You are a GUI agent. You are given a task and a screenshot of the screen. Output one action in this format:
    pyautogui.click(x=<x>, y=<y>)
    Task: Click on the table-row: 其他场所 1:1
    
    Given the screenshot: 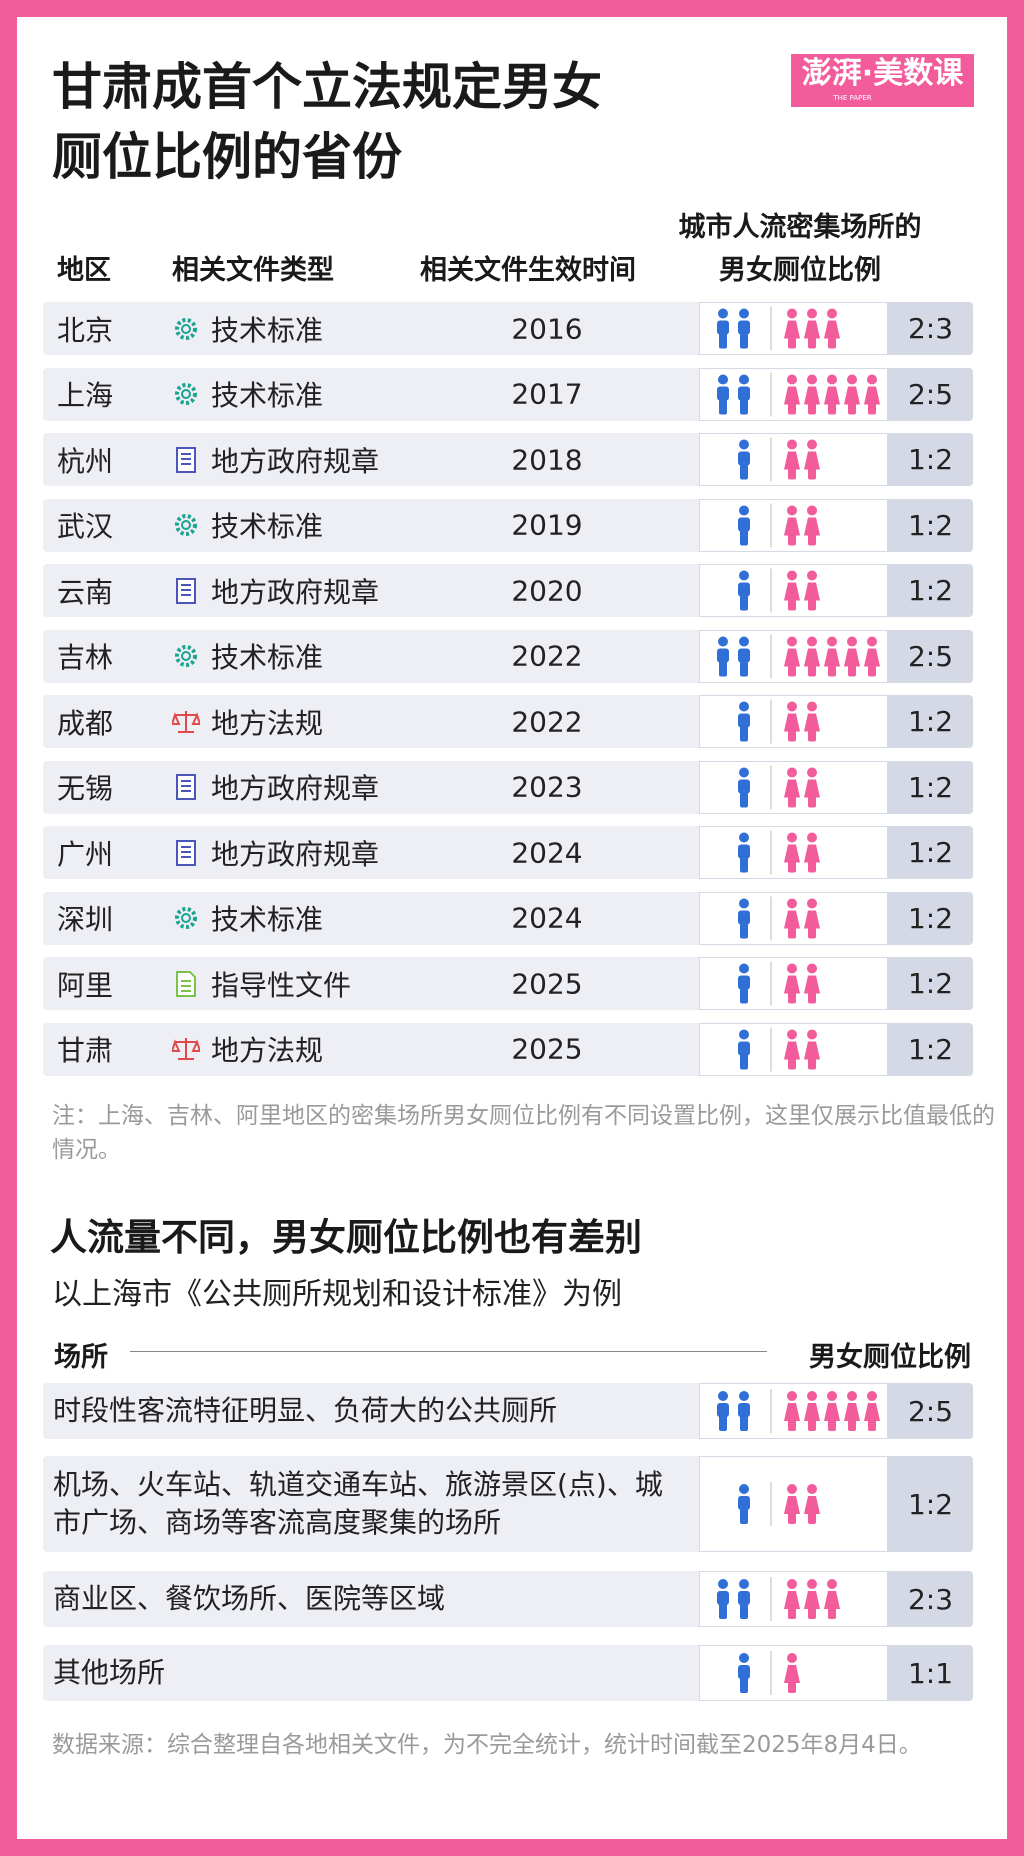 What is the action you would take?
    pyautogui.click(x=508, y=1673)
    